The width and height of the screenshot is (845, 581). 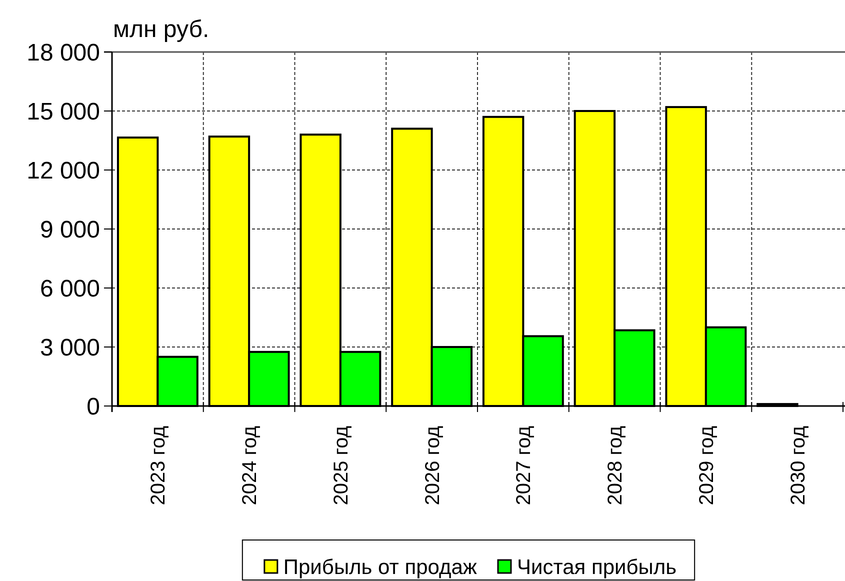 I want to click on y-tick-label: 9 000, so click(x=70, y=230).